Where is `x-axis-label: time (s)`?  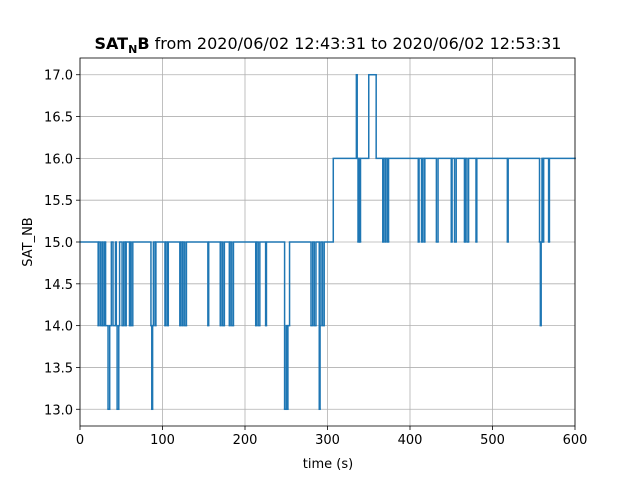
x-axis-label: time (s) is located at coordinates (328, 464).